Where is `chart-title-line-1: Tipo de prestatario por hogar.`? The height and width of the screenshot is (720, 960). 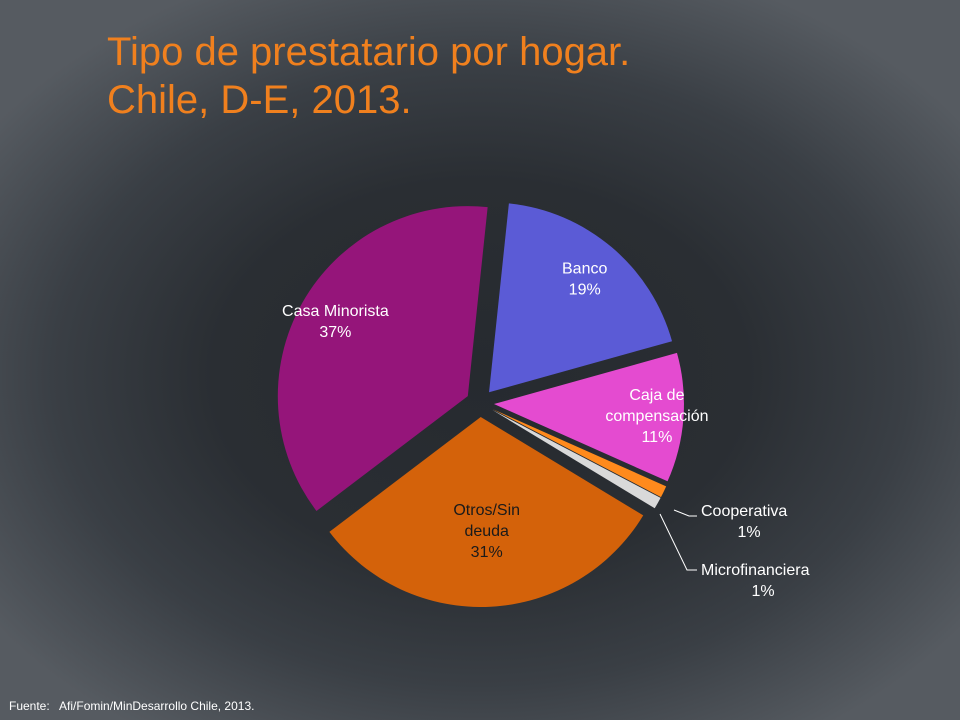
chart-title-line-1: Tipo de prestatario por hogar. is located at coordinates (369, 52).